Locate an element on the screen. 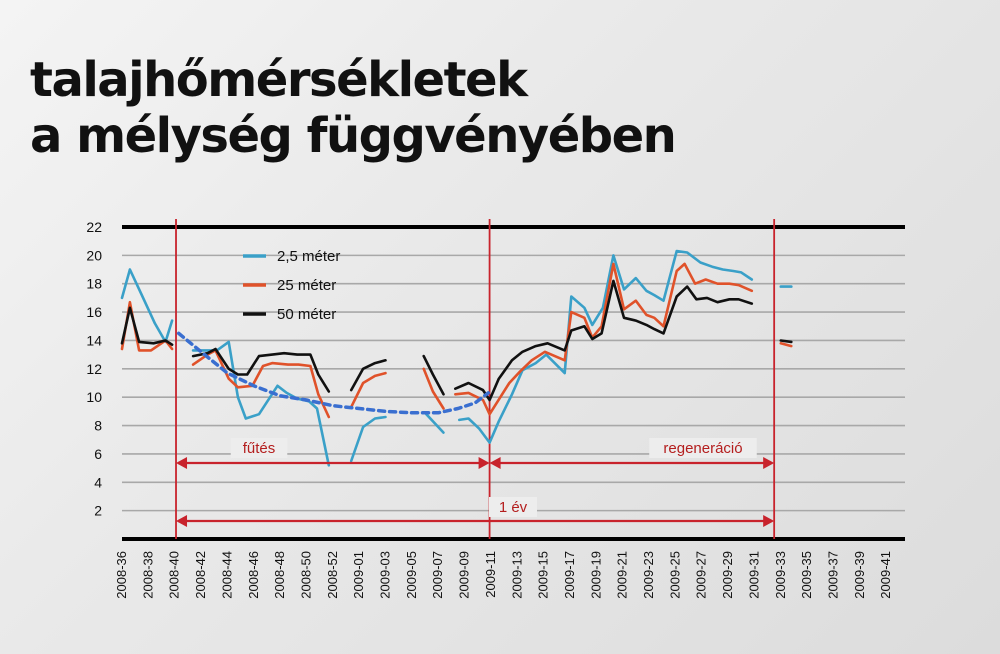  x-tick-label: 2009-33 is located at coordinates (780, 575).